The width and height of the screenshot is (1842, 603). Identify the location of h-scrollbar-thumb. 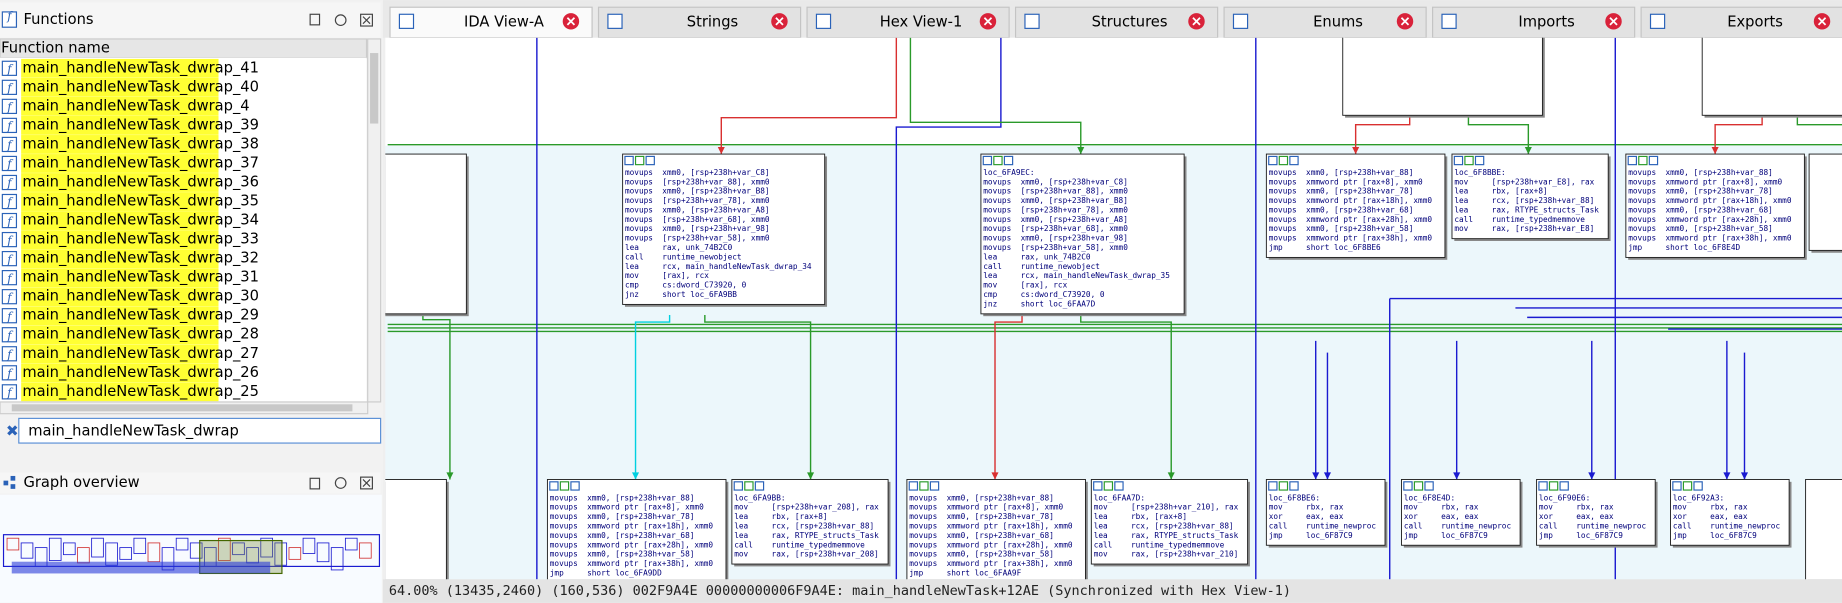
(182, 408).